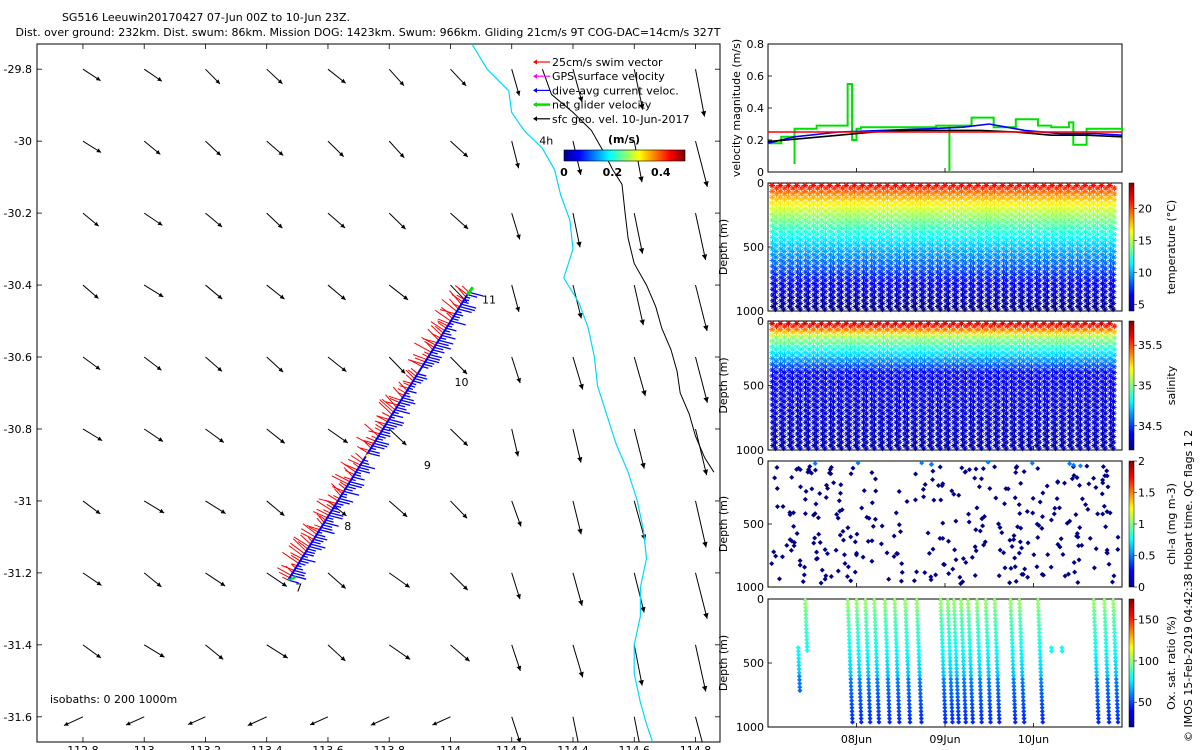 This screenshot has height=750, width=1200. I want to click on geo-arrow-head, so click(465, 588).